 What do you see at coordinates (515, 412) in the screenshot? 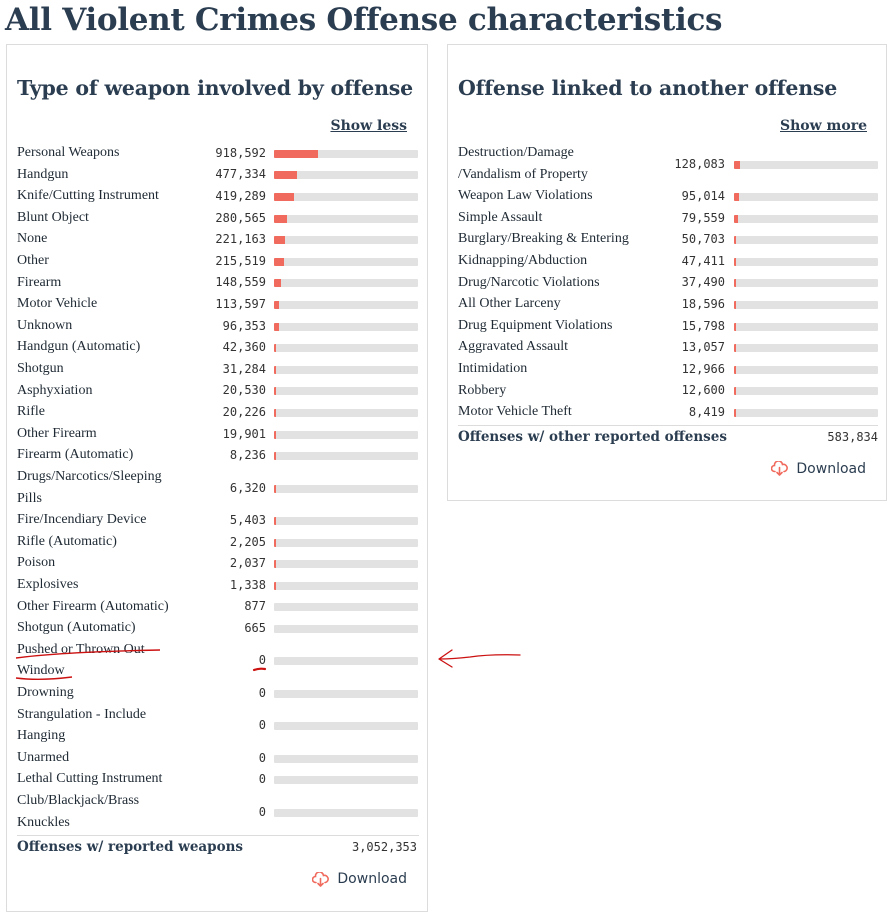
I see `list-item-label: Motor Vehicle Theft` at bounding box center [515, 412].